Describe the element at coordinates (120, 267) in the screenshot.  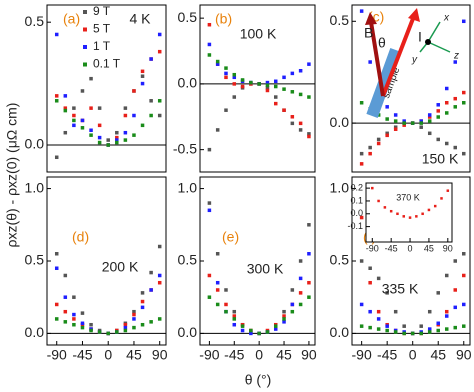
I see `temperature-label: 200 K` at that location.